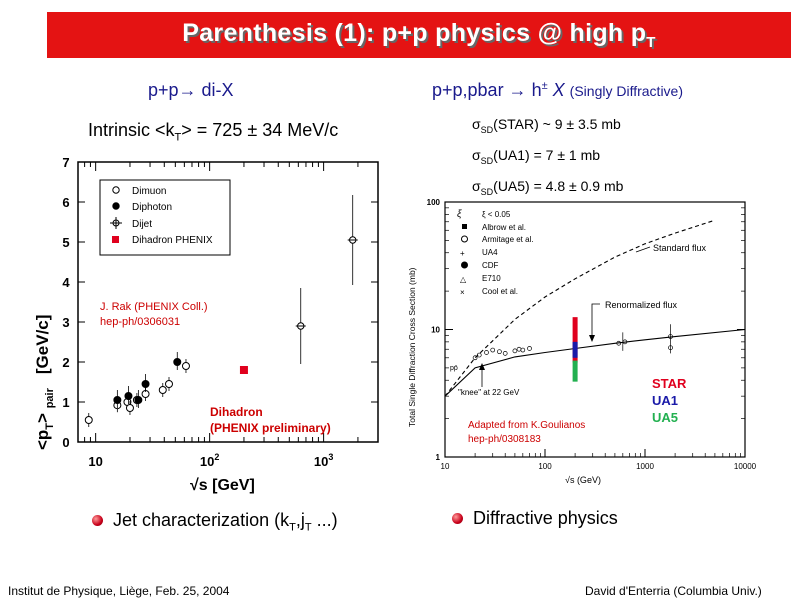 This screenshot has width=800, height=600. I want to click on svg-text: ξ, so click(459, 214).